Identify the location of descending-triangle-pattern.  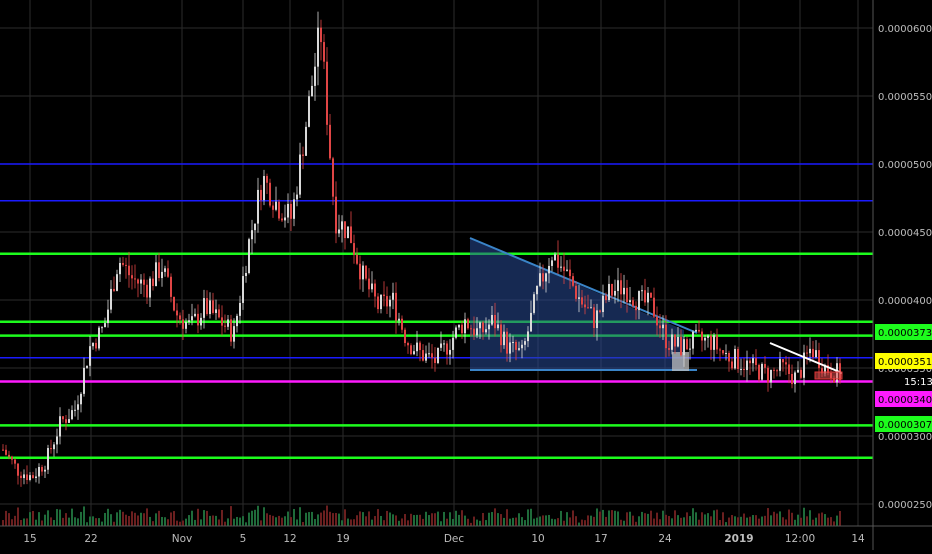
(577, 304).